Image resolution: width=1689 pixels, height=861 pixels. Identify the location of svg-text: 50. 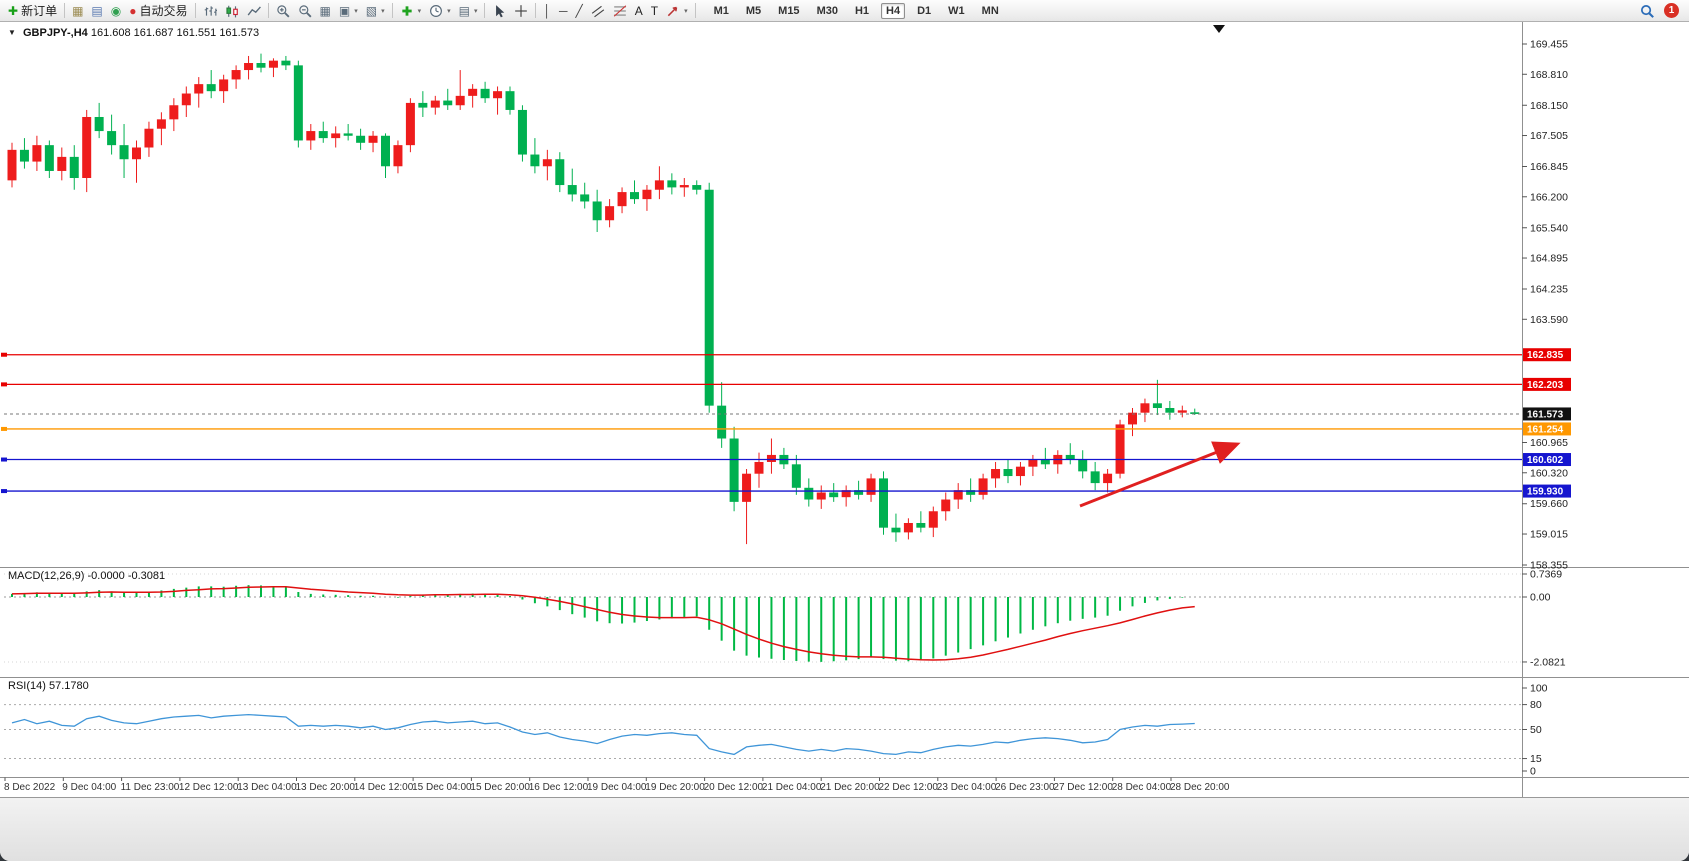
(1536, 730).